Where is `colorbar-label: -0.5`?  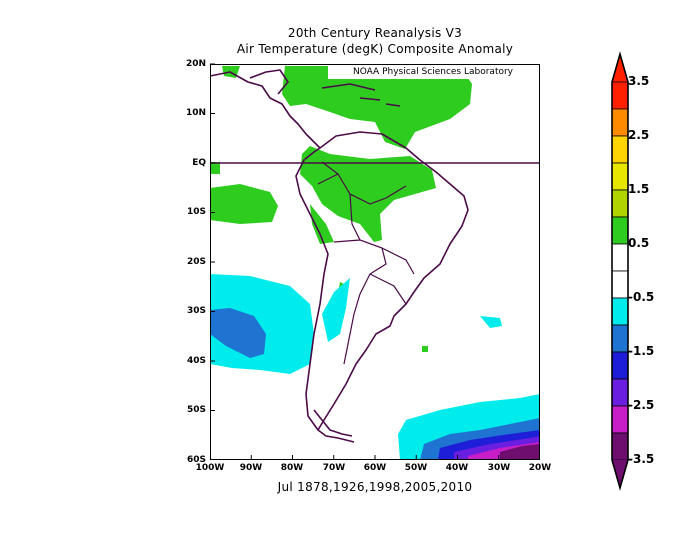
colorbar-label: -0.5 is located at coordinates (641, 297).